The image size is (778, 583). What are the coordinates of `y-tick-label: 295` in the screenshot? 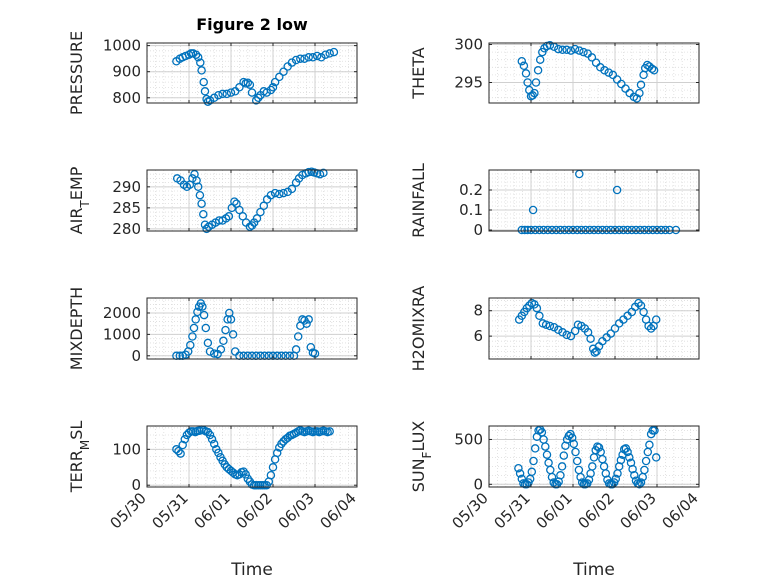 It's located at (468, 82).